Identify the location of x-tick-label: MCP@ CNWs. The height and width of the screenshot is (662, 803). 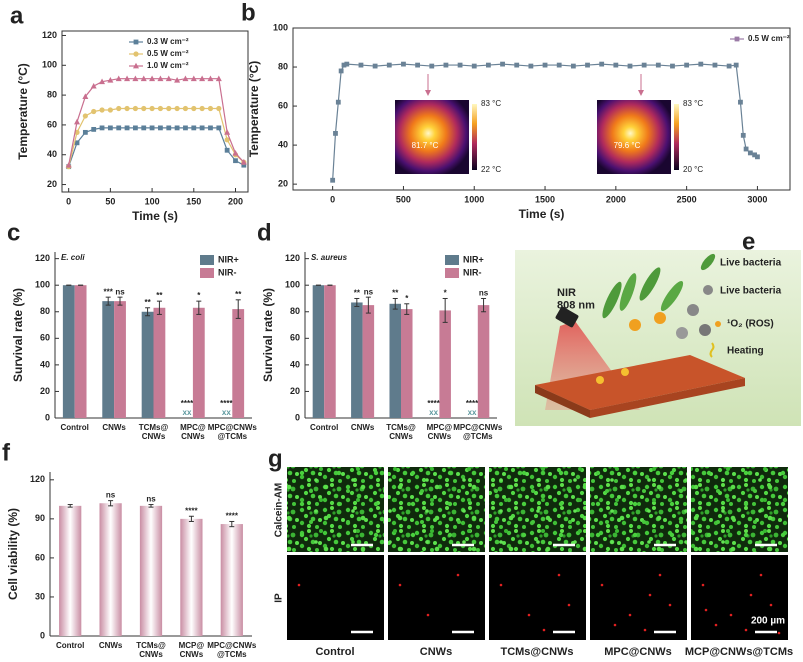
(192, 650).